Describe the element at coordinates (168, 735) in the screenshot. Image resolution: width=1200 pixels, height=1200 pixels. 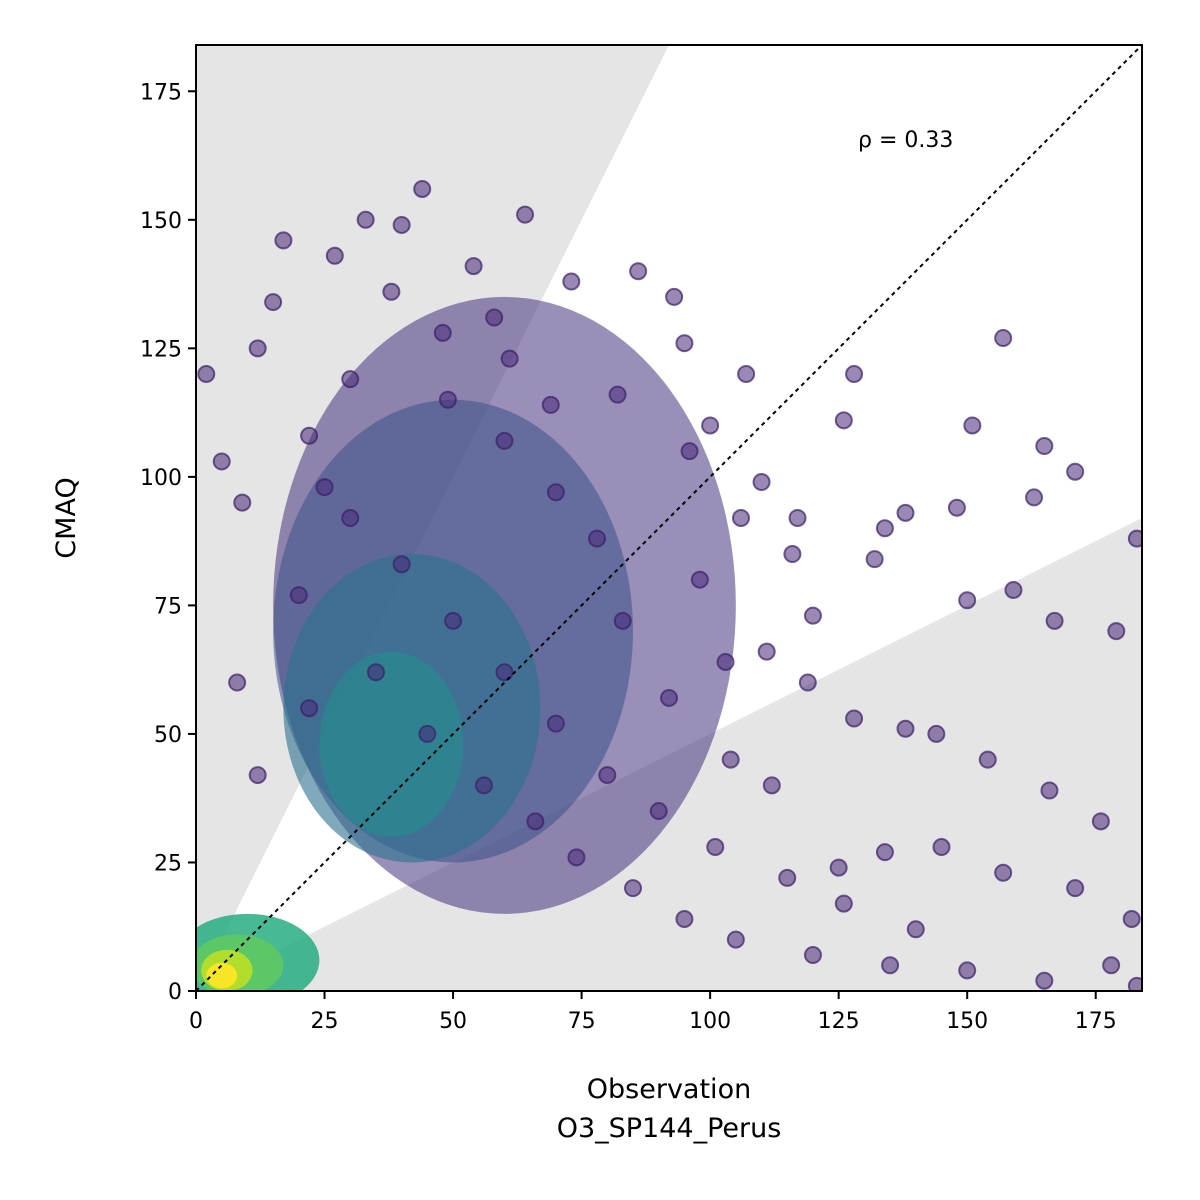
I see `y-tick-label: 50` at that location.